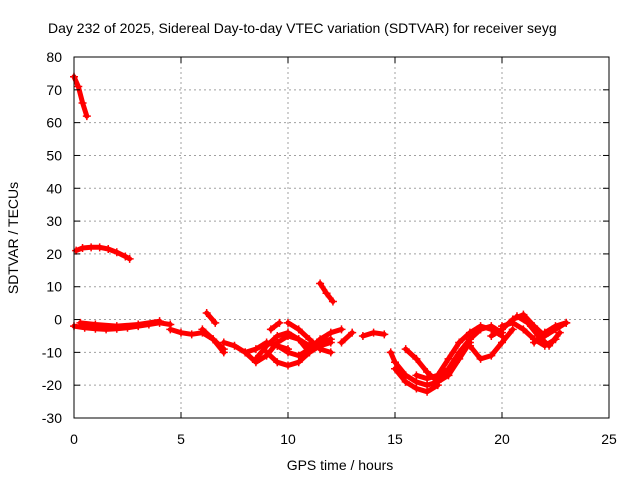 The width and height of the screenshot is (640, 480). I want to click on y-tick-label: -20, so click(52, 385).